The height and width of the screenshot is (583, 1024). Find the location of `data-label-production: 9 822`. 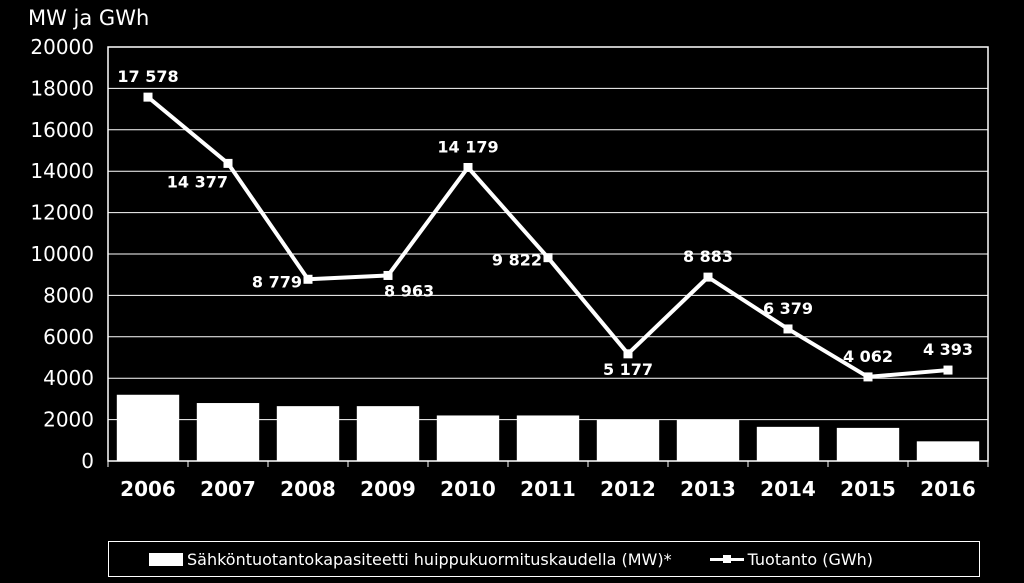

data-label-production: 9 822 is located at coordinates (517, 260).